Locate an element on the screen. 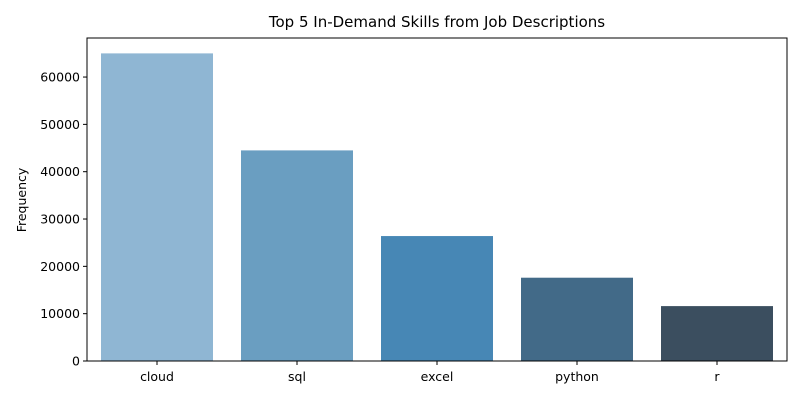  y-tick-label: 30000 is located at coordinates (60, 219).